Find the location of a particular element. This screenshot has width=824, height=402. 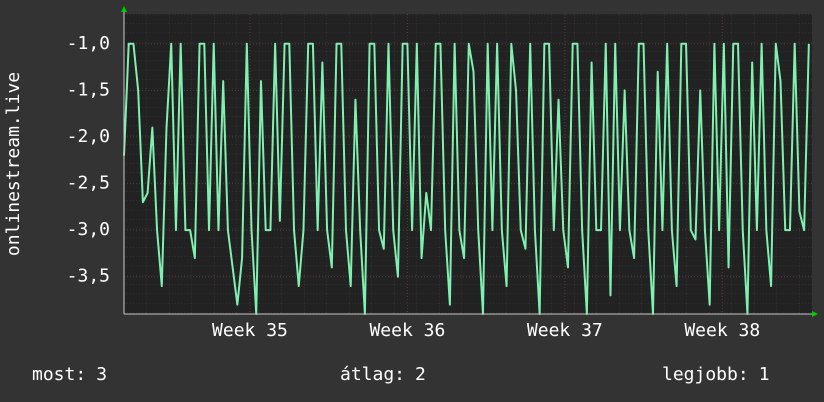

x-arrow is located at coordinates (815, 314).